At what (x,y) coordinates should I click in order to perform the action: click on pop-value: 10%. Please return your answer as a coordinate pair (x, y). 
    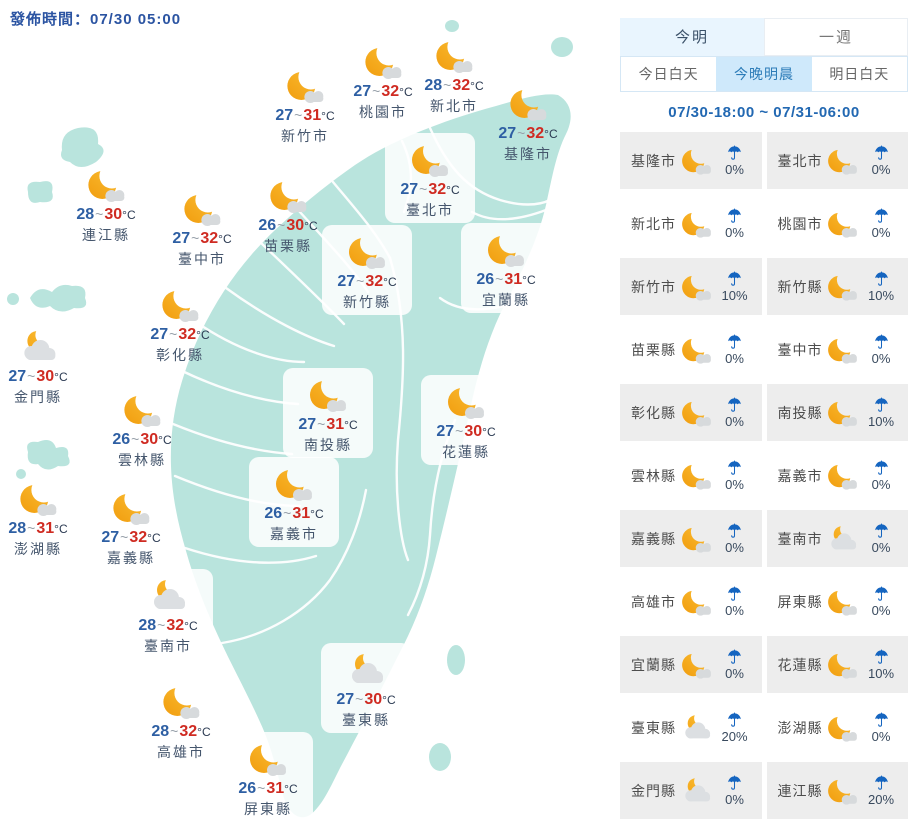
    Looking at the image, I should click on (881, 673).